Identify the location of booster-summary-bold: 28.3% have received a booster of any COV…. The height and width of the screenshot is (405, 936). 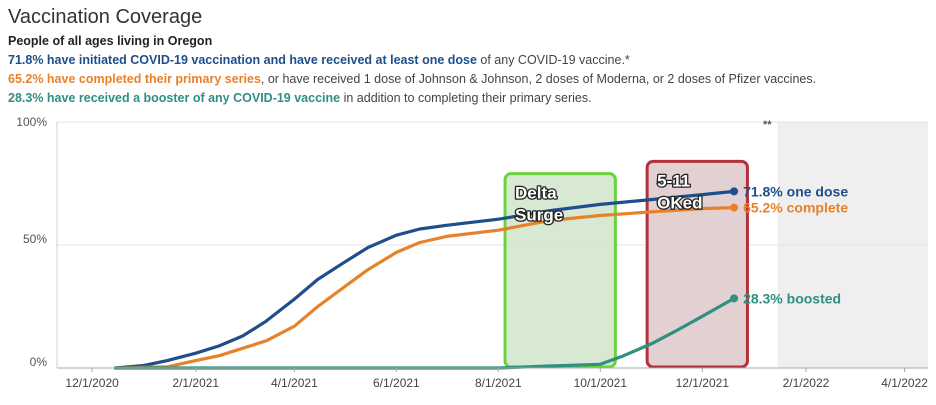
(174, 98).